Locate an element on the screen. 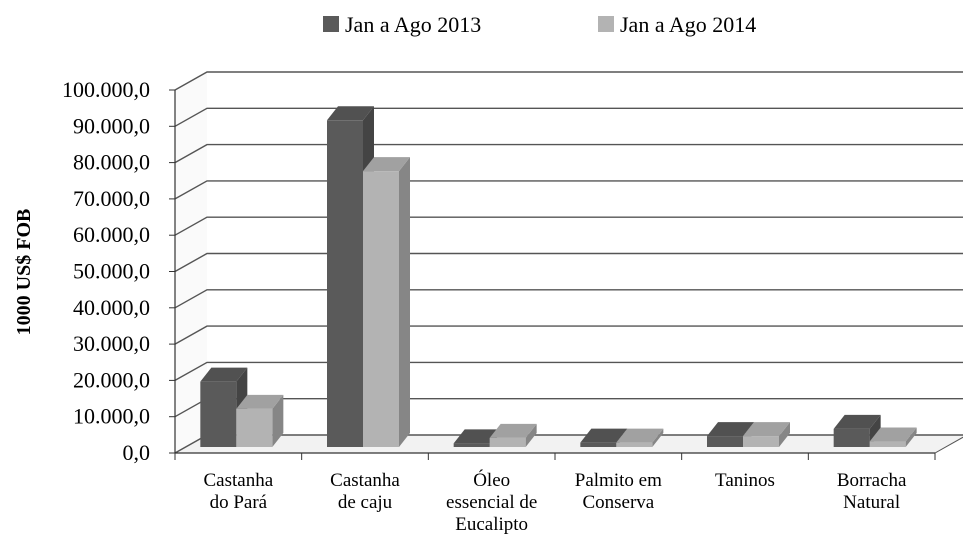  y-tick-label: 10.000,0 is located at coordinates (111, 416).